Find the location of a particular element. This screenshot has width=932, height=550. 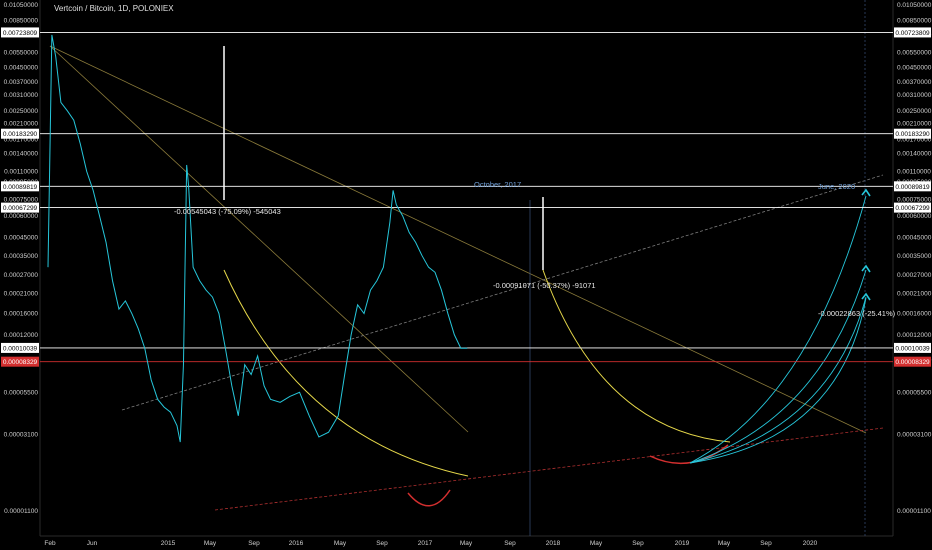

y-tick-label-left: 0.00450000 is located at coordinates (21, 67).